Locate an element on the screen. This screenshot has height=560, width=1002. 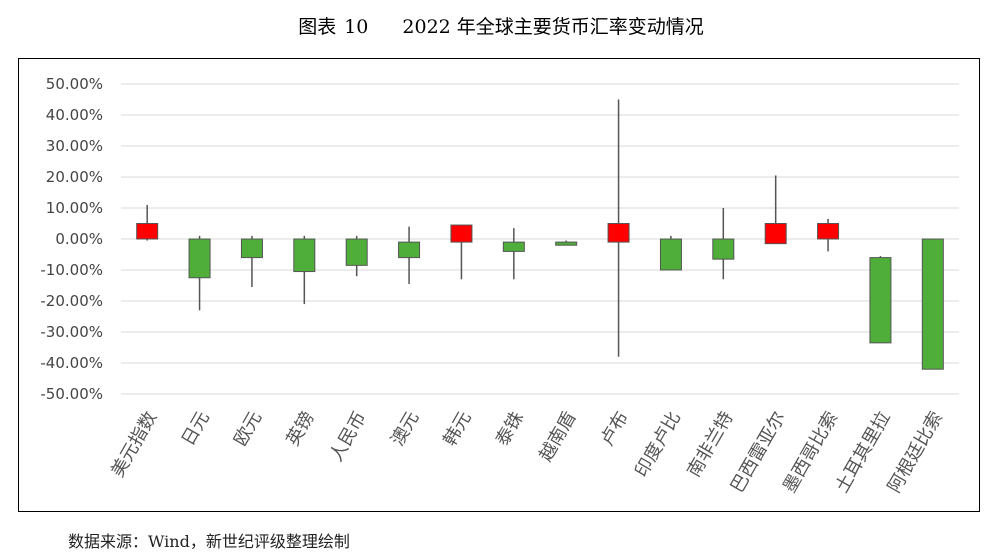
y-tick-label: 0.00% is located at coordinates (79, 239).